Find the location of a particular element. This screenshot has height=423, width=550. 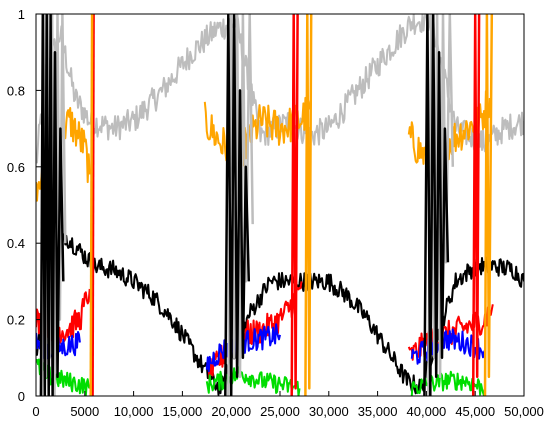

x-tick-label: 50,000 is located at coordinates (524, 411).